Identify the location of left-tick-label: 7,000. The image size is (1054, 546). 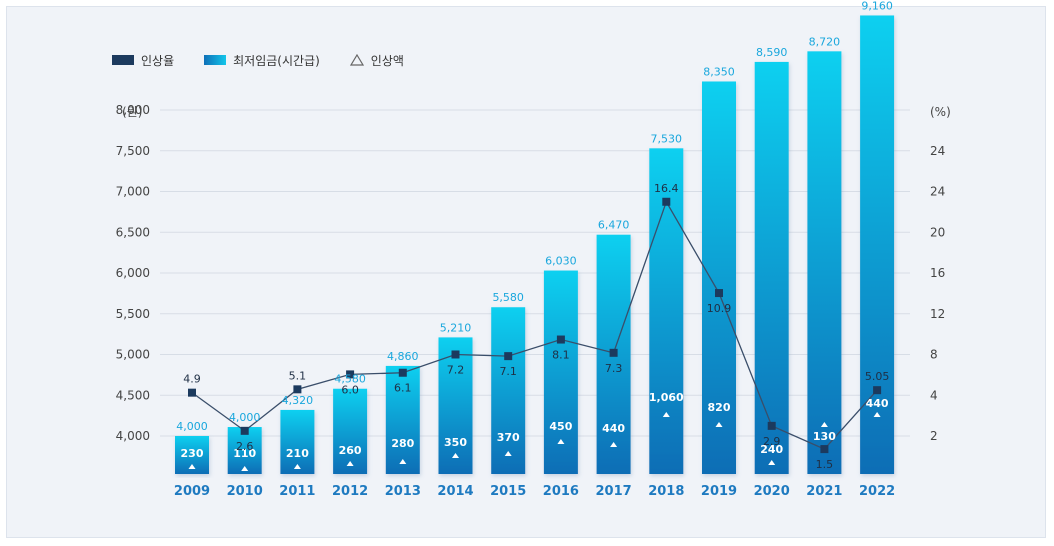
(133, 192).